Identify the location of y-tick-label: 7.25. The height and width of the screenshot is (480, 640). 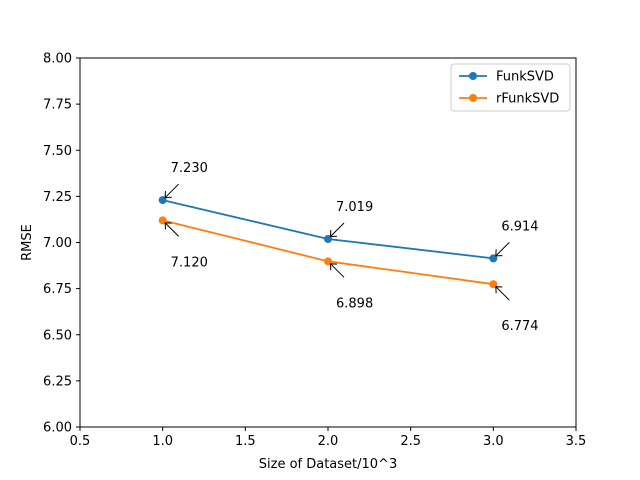
(57, 197).